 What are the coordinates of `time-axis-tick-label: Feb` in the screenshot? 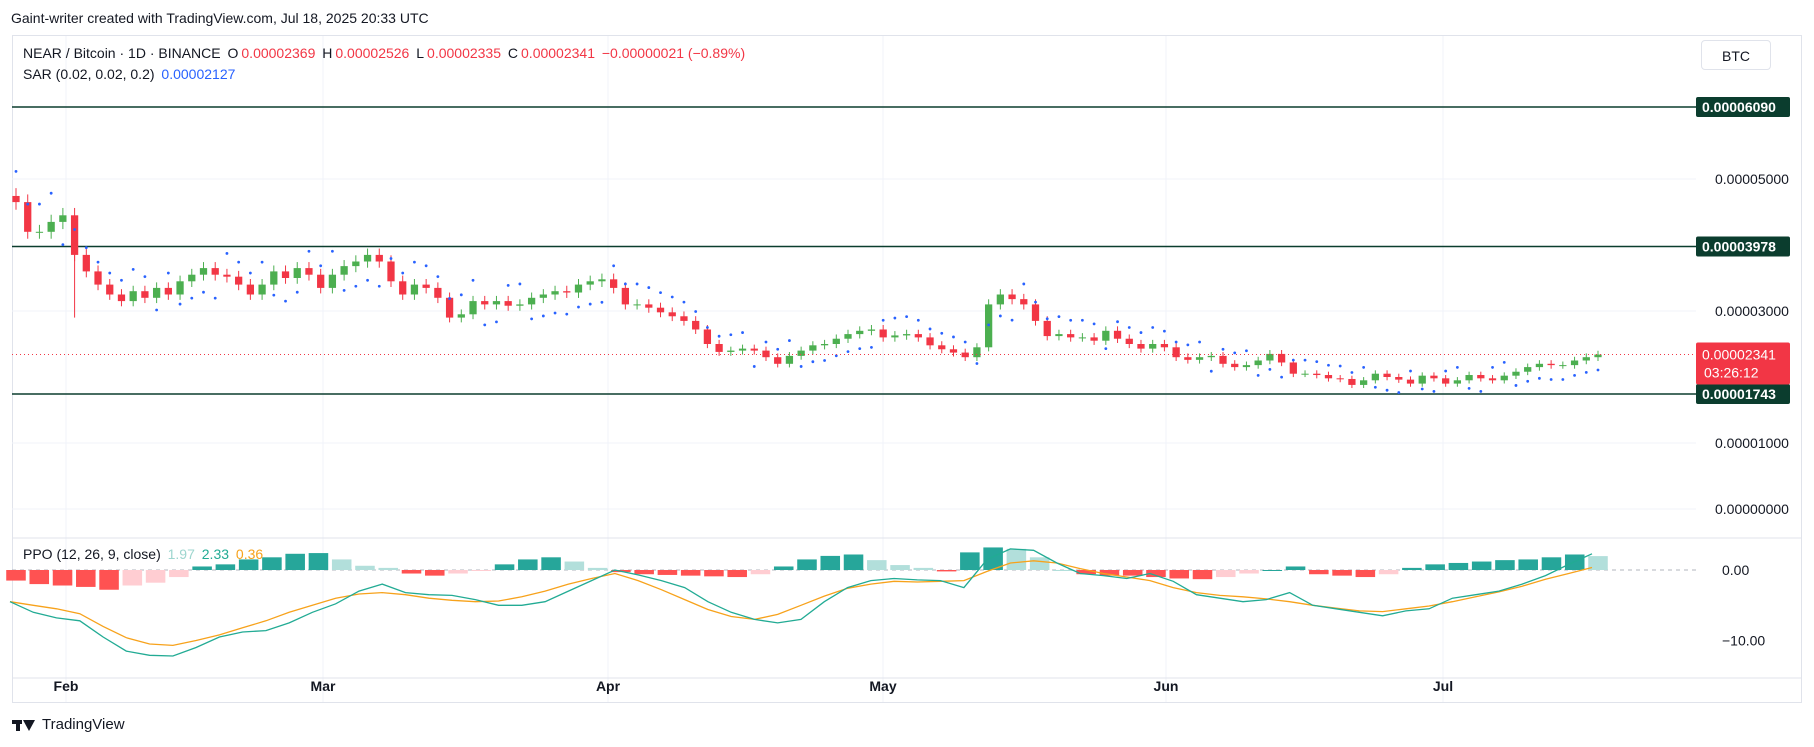 It's located at (66, 686).